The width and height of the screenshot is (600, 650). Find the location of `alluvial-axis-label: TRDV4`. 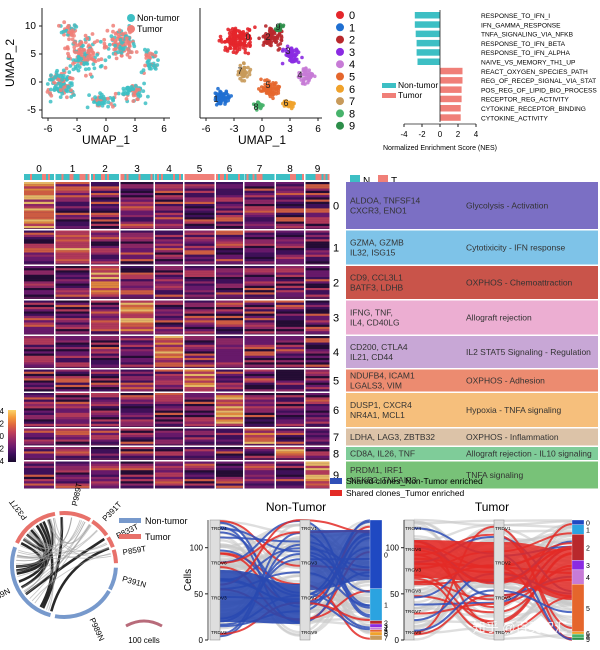

alluvial-axis-label: TRDV4 is located at coordinates (219, 529).